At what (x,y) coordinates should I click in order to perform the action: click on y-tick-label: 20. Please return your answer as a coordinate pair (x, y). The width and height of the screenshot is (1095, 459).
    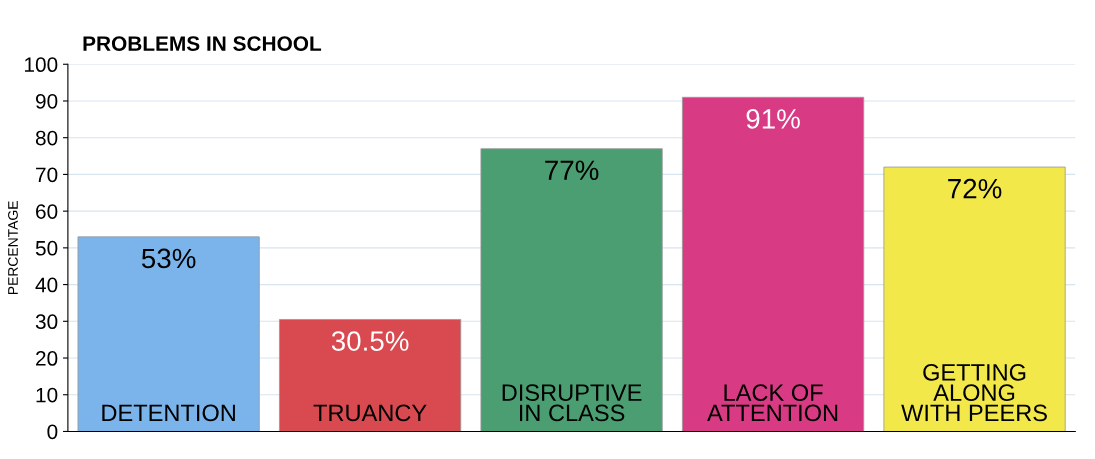
    Looking at the image, I should click on (47, 358).